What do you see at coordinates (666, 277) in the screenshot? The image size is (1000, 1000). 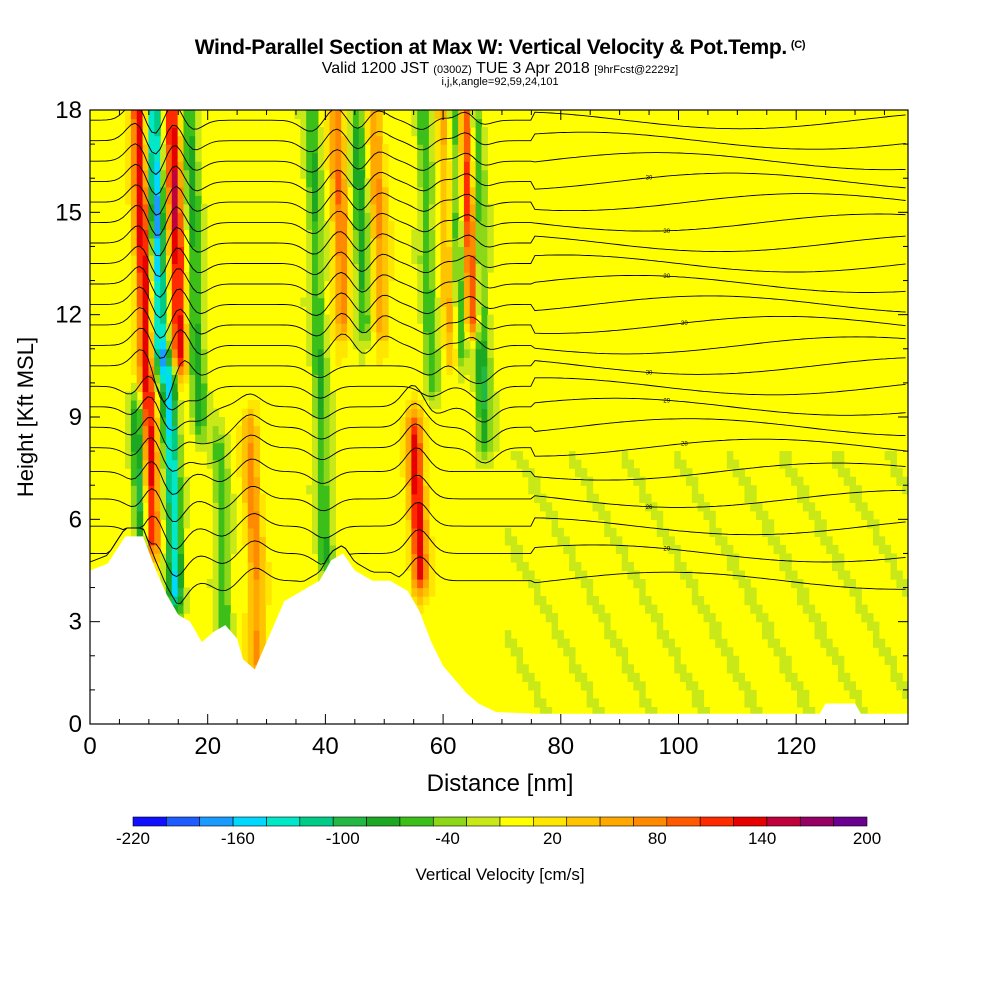 I see `contour-label: 30` at bounding box center [666, 277].